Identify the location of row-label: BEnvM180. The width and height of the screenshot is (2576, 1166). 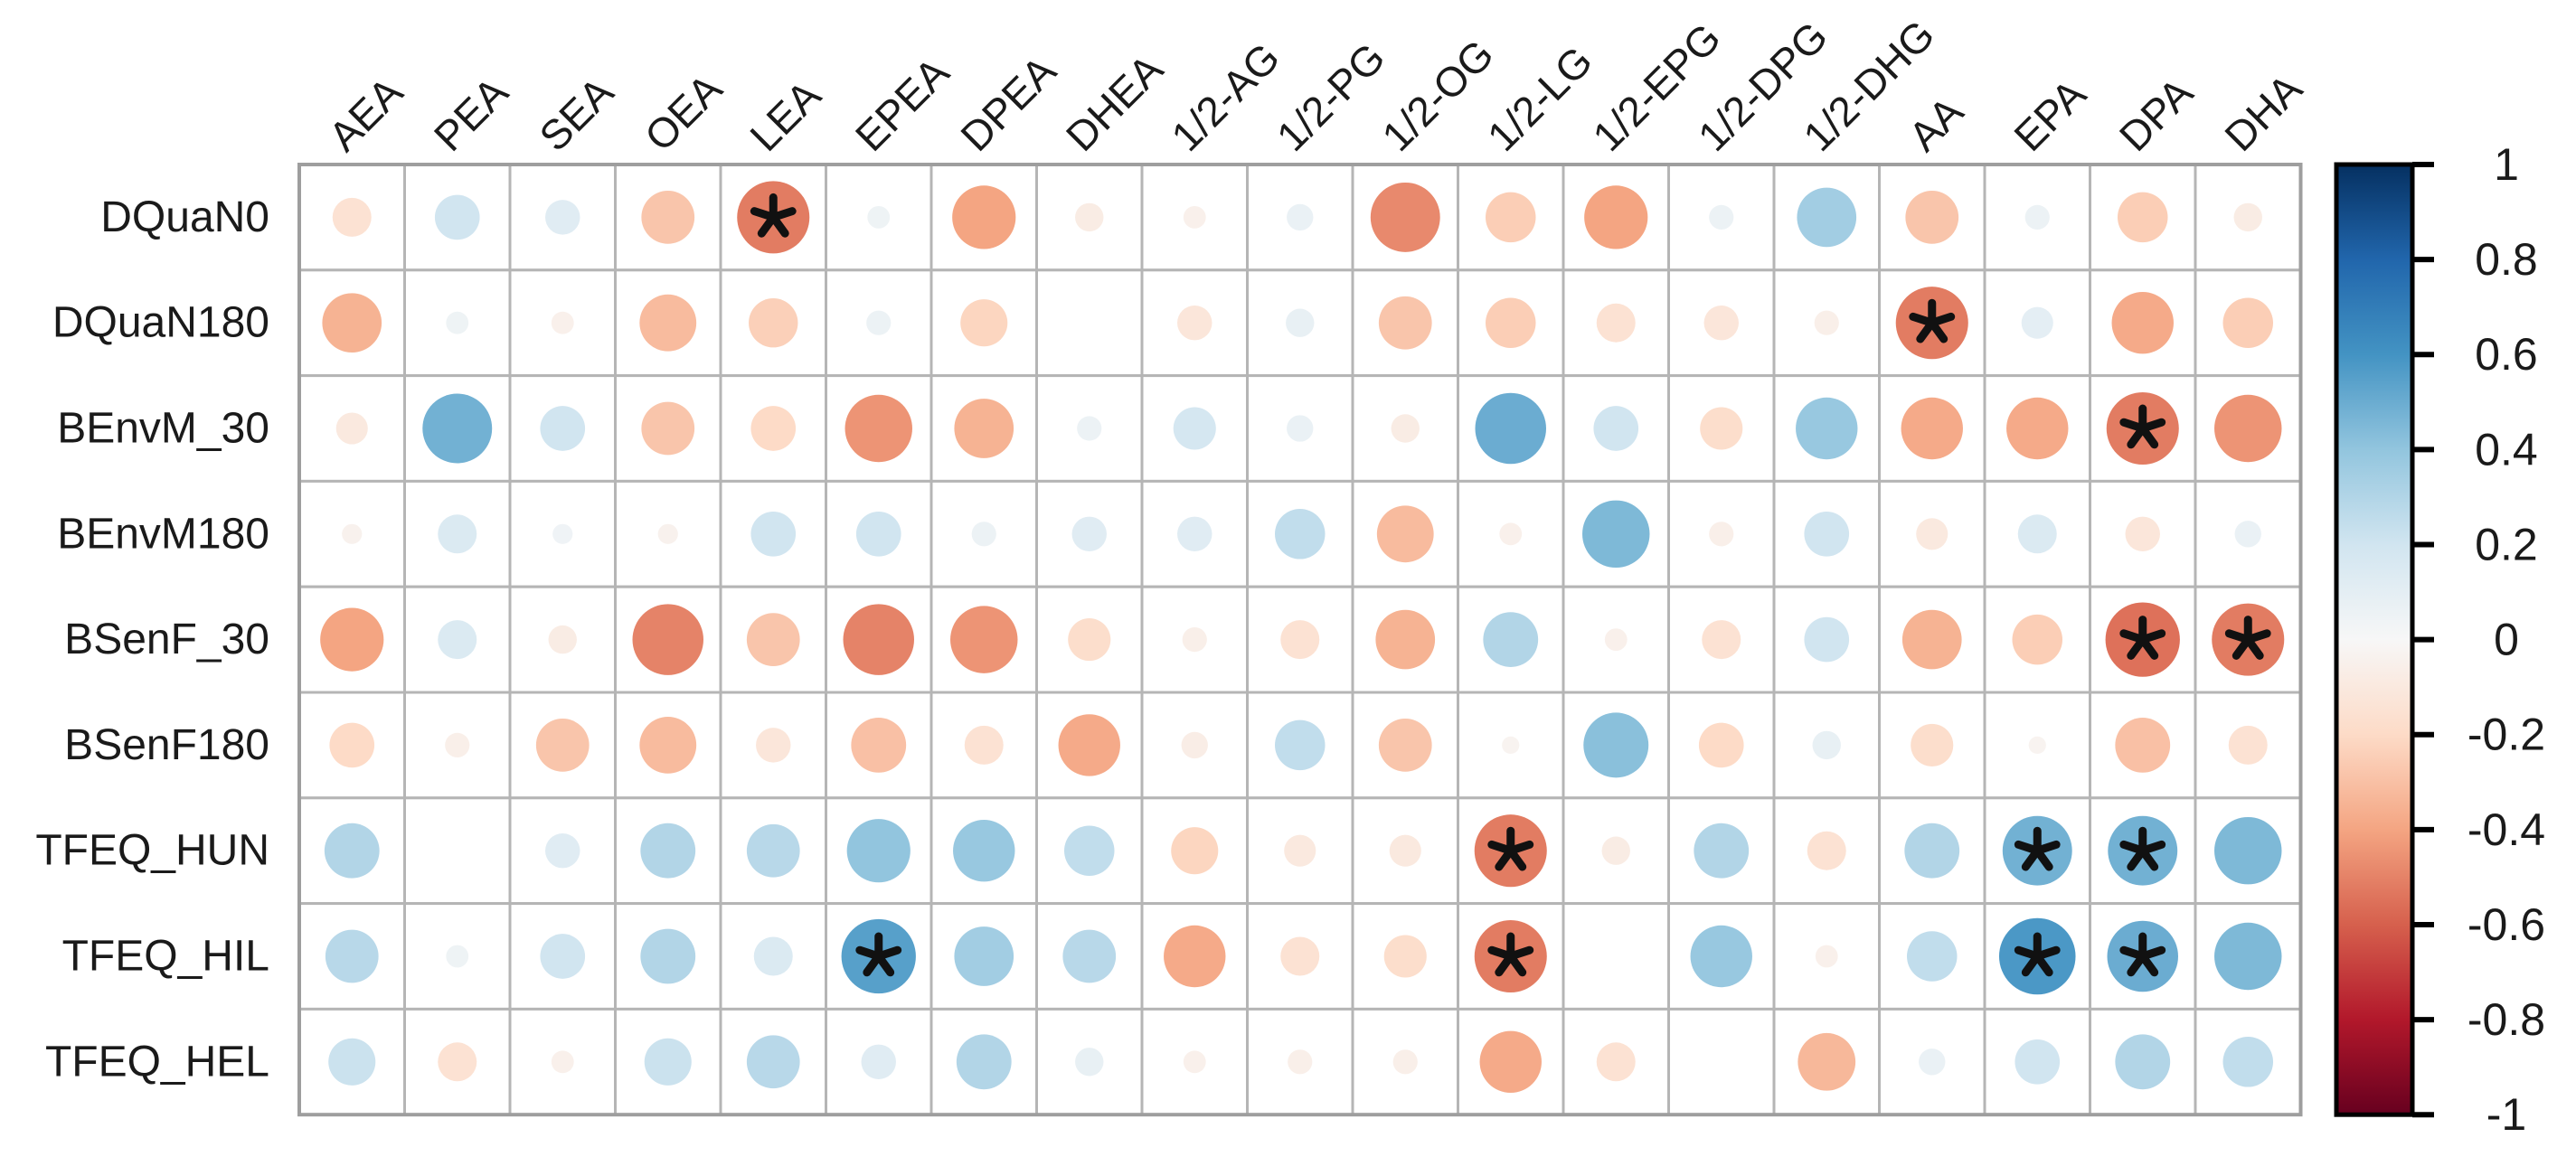
(163, 534).